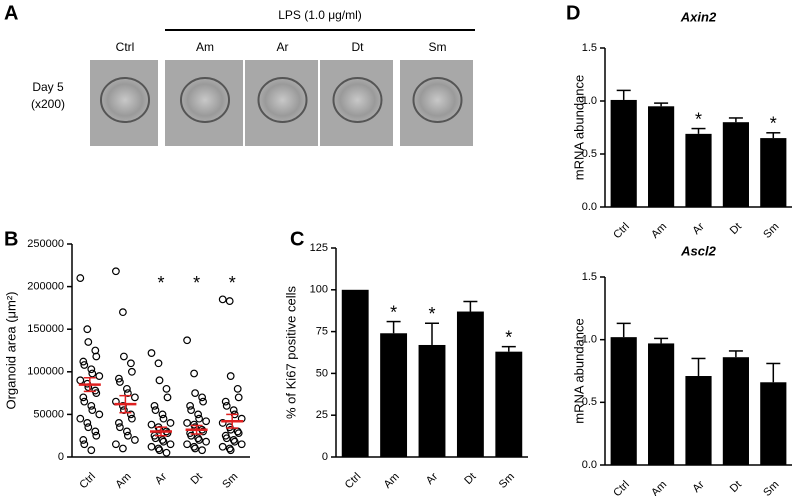 The width and height of the screenshot is (800, 496). What do you see at coordinates (10, 350) in the screenshot?
I see `y-axis-label: Organoid area (μm²)` at bounding box center [10, 350].